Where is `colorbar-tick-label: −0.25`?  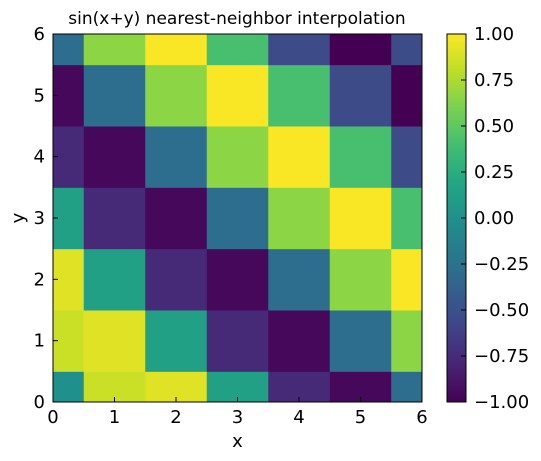 colorbar-tick-label: −0.25 is located at coordinates (501, 264).